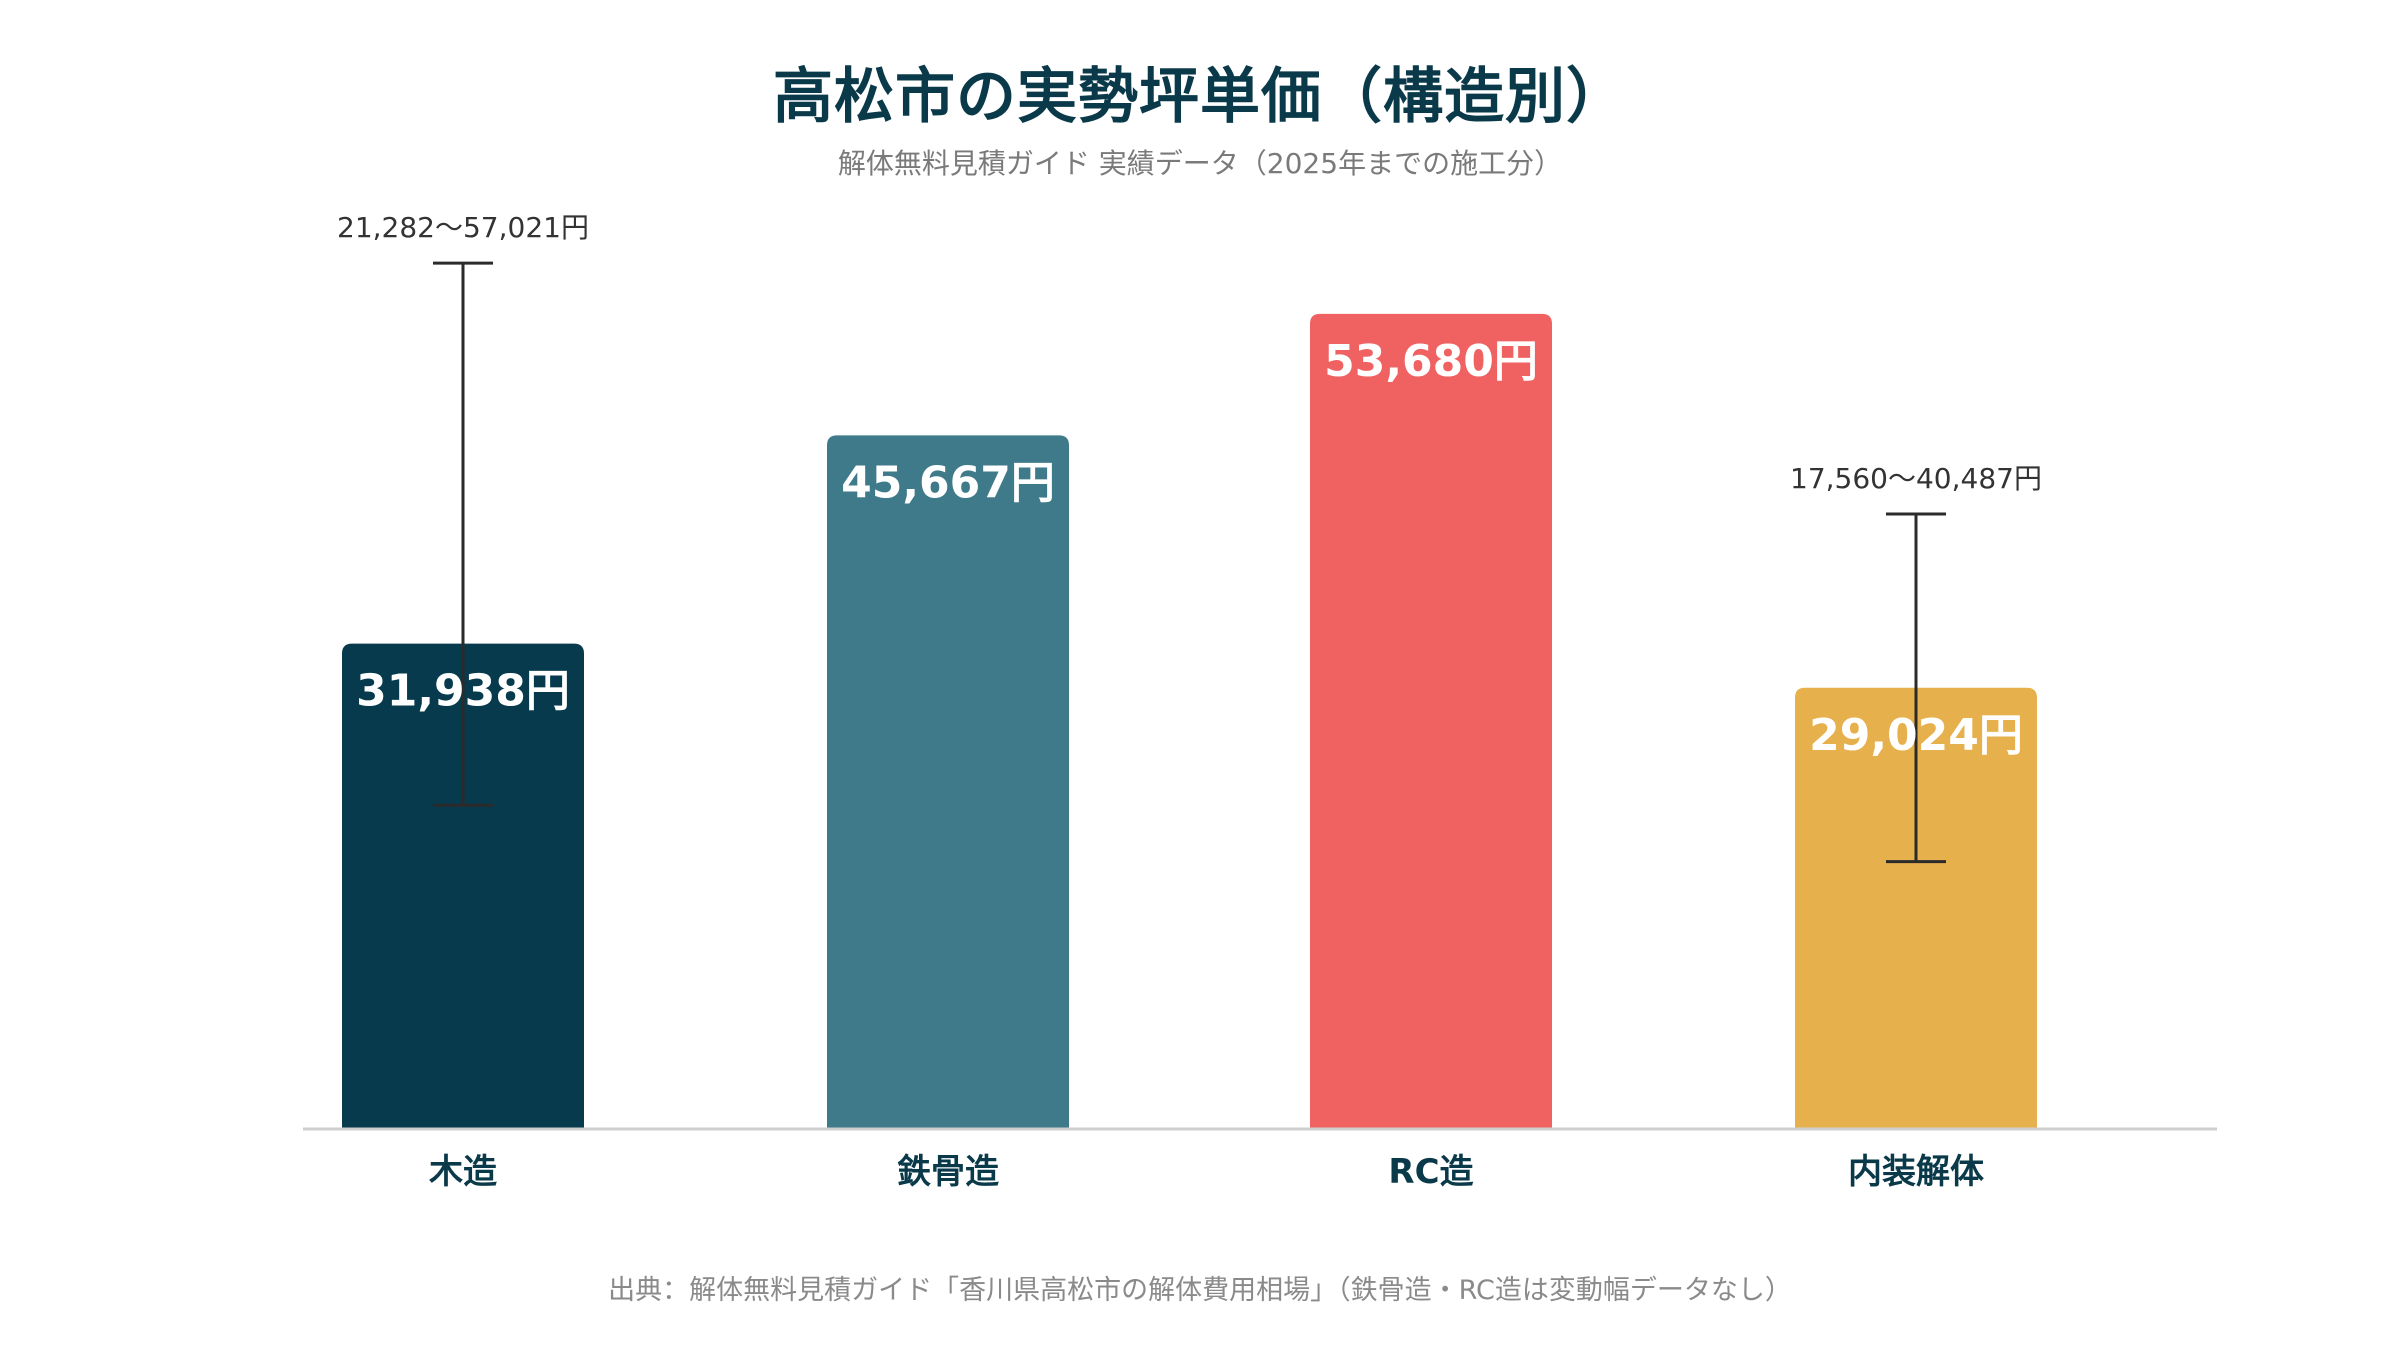 This screenshot has height=1350, width=2400. I want to click on value-label: 31,938円, so click(463, 691).